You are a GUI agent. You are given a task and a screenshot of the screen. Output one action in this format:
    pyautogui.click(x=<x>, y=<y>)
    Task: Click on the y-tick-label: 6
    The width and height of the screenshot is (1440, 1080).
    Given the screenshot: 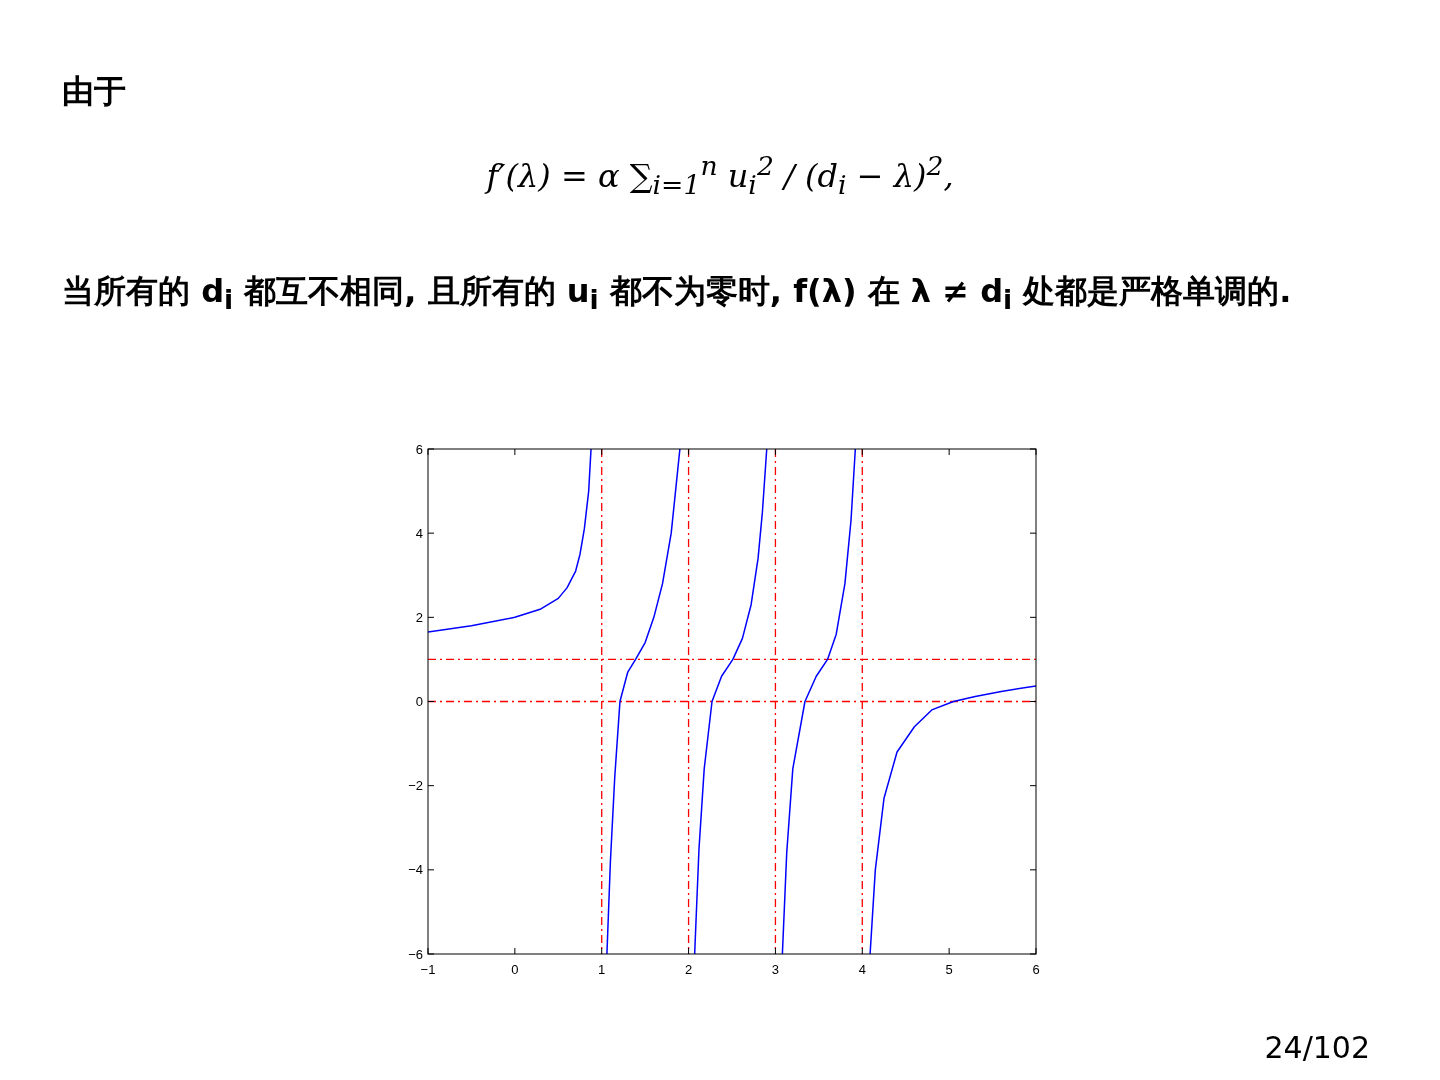 What is the action you would take?
    pyautogui.click(x=419, y=449)
    